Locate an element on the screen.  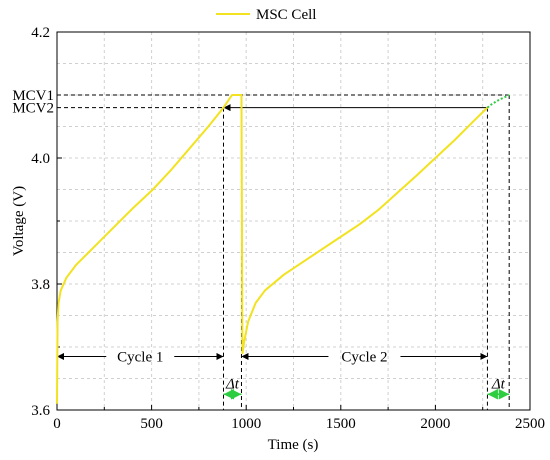
x-tick-label: 2000 is located at coordinates (435, 424).